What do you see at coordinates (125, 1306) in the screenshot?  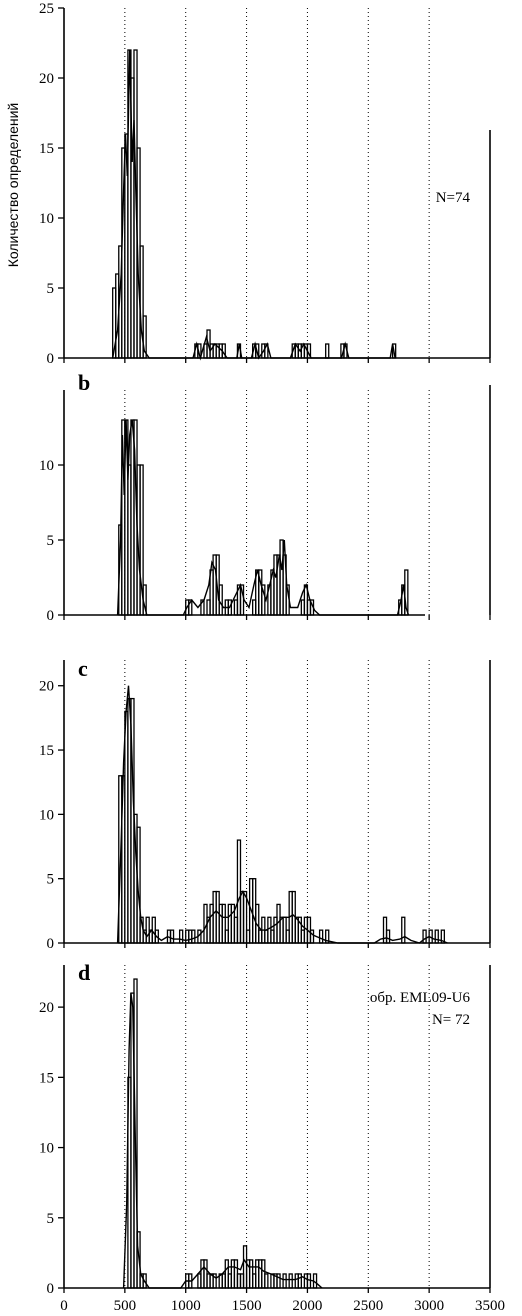 I see `x-tick-label: 500` at bounding box center [125, 1306].